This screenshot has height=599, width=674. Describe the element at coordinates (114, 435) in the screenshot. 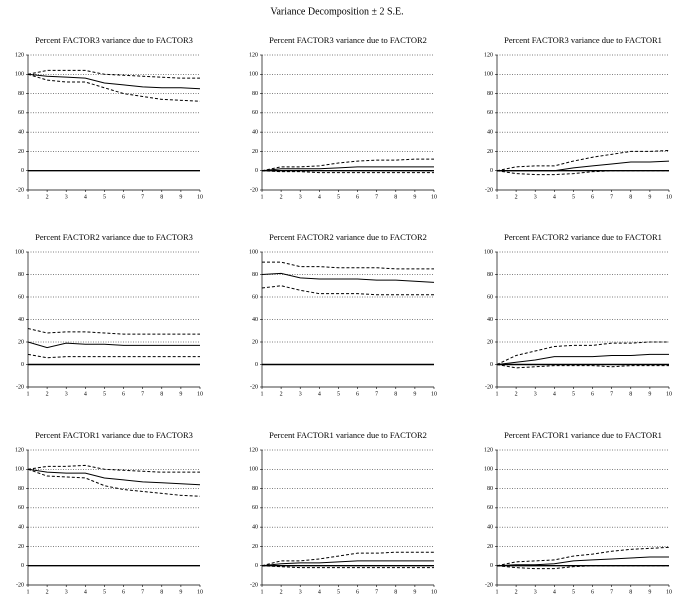

I see `panel-title: Percent FACTOR1 variance due to FACTOR3` at that location.